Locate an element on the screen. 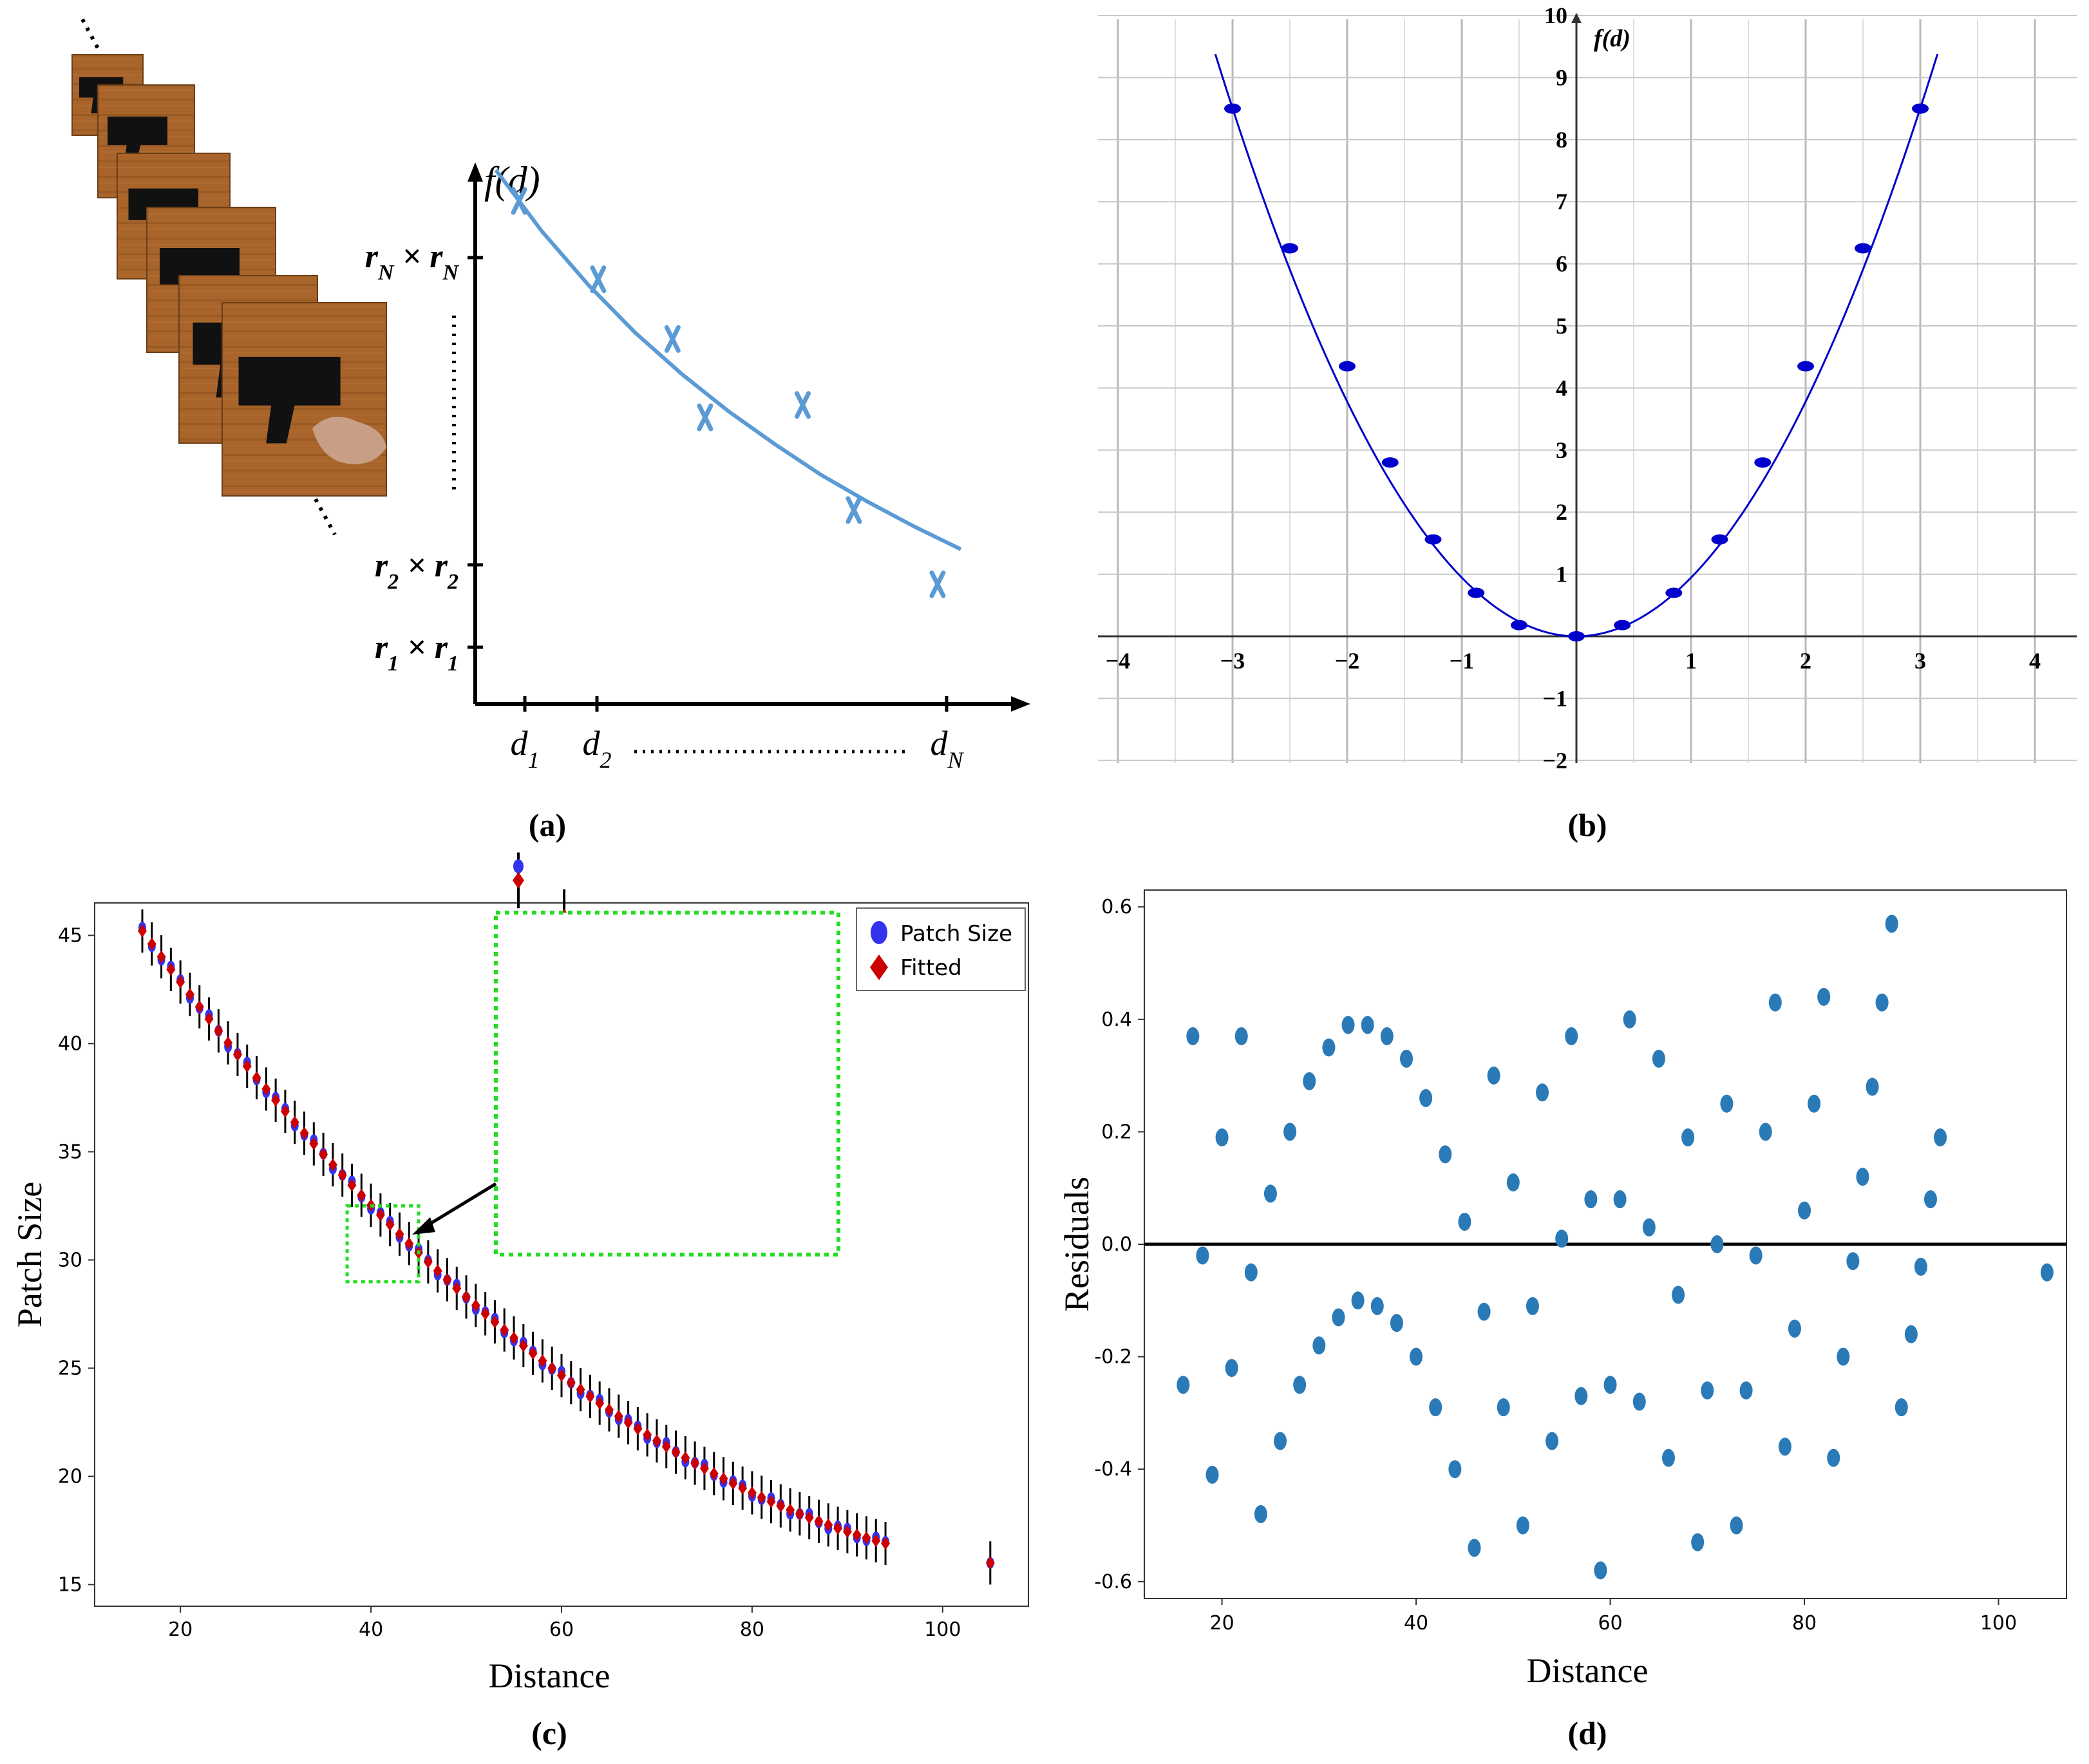 The width and height of the screenshot is (2089, 1764). b-y-arrowhead is located at coordinates (1577, 18).